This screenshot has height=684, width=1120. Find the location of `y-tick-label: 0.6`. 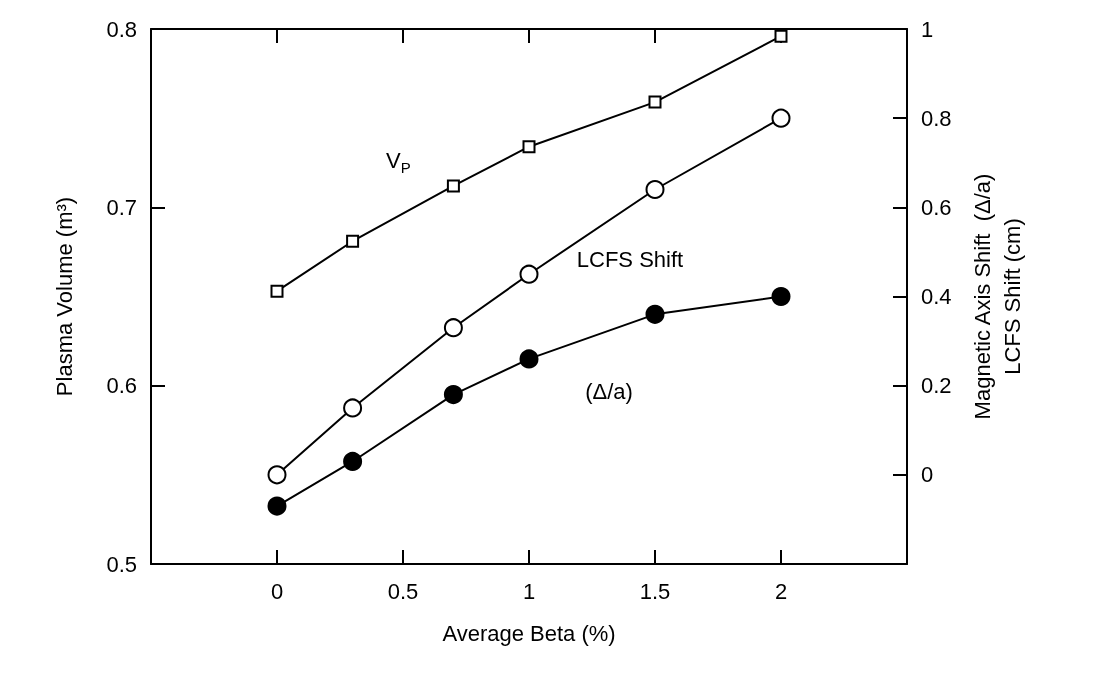

y-tick-label: 0.6 is located at coordinates (121, 386).